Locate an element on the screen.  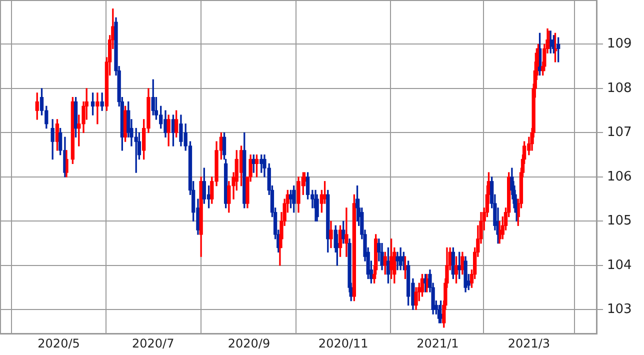
x-tick-label: 2020/11 is located at coordinates (343, 343).